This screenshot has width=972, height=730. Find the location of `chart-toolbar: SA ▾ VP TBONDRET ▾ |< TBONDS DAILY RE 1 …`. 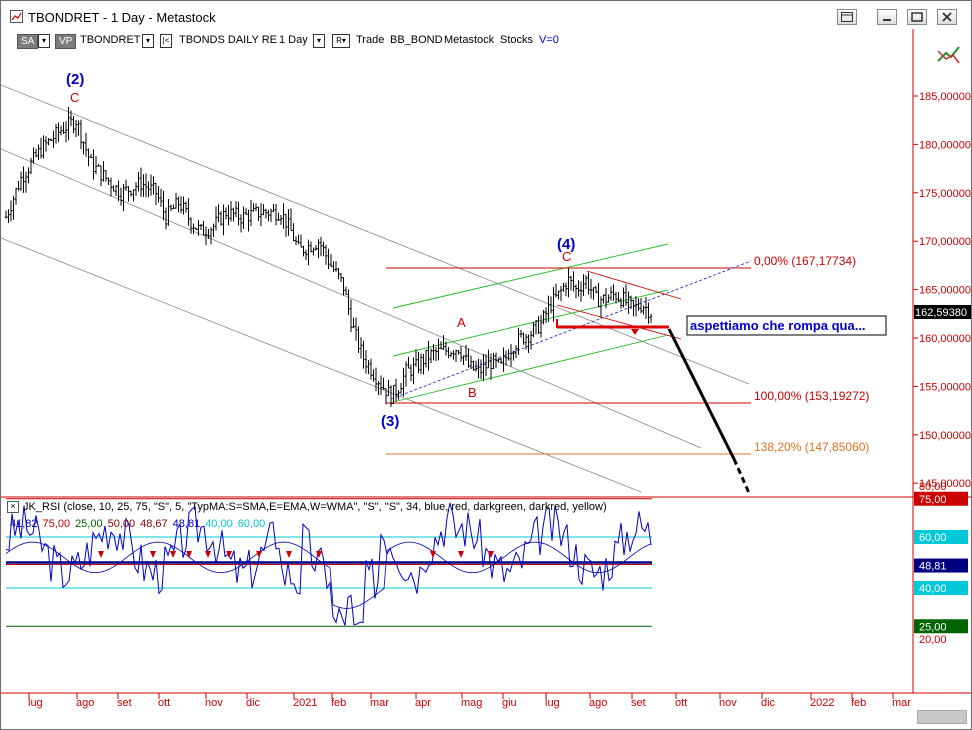

chart-toolbar: SA ▾ VP TBONDRET ▾ |< TBONDS DAILY RE 1 … is located at coordinates (486, 41).